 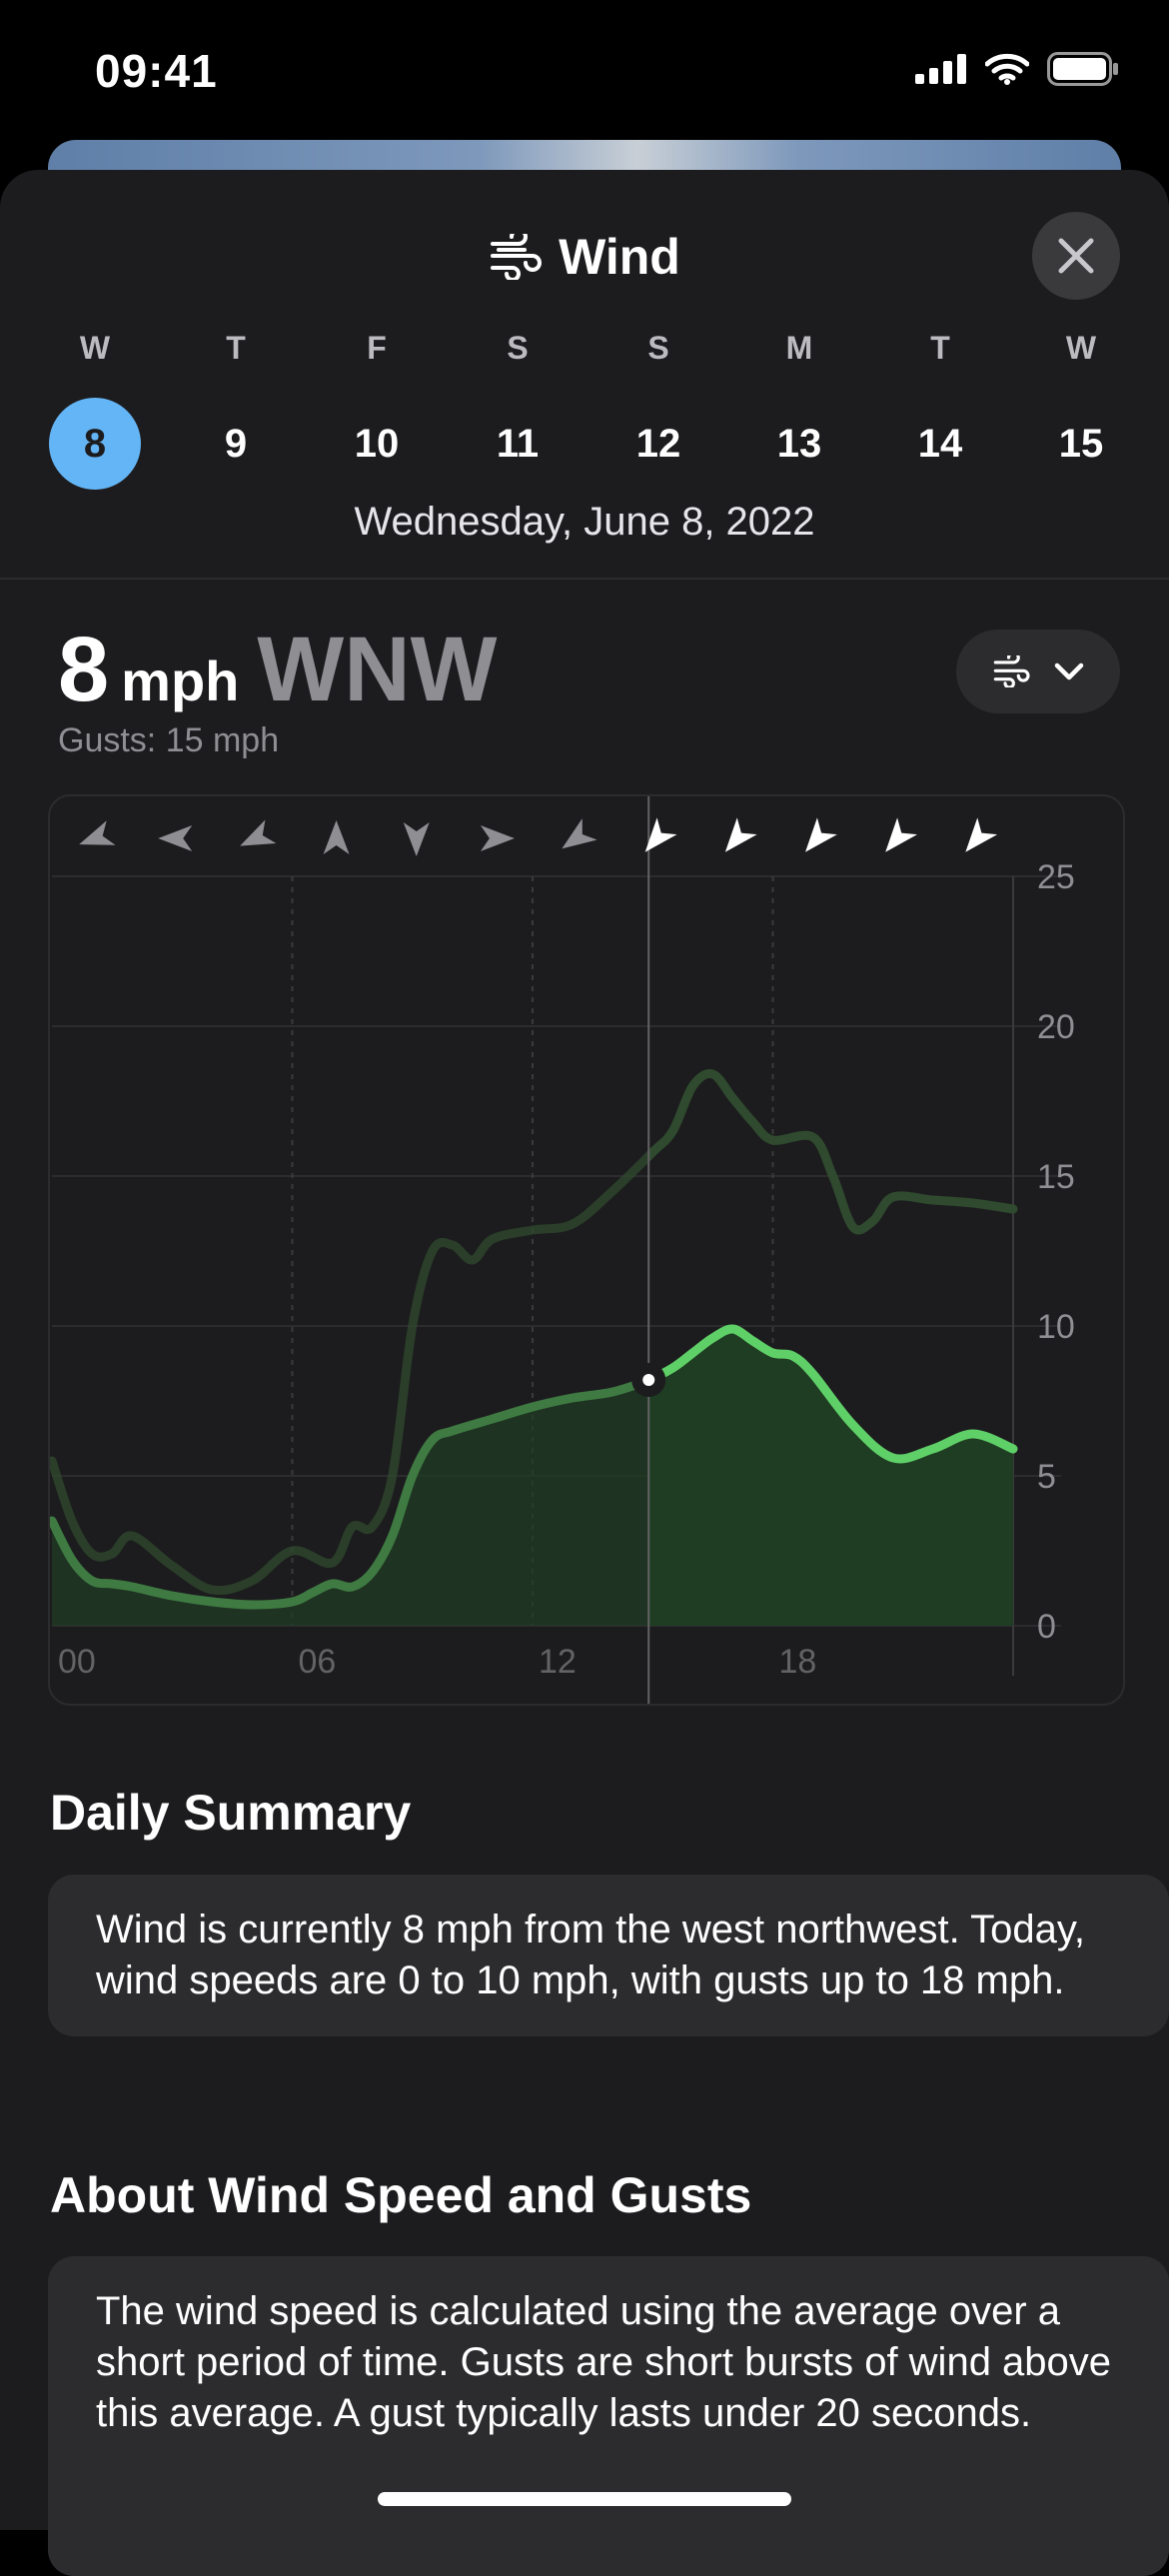 I want to click on day-number: 12, so click(x=658, y=444).